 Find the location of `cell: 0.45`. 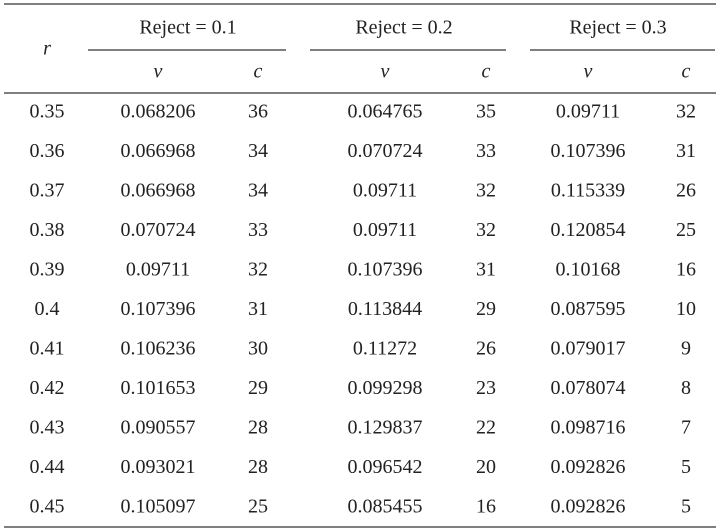

cell: 0.45 is located at coordinates (47, 507).